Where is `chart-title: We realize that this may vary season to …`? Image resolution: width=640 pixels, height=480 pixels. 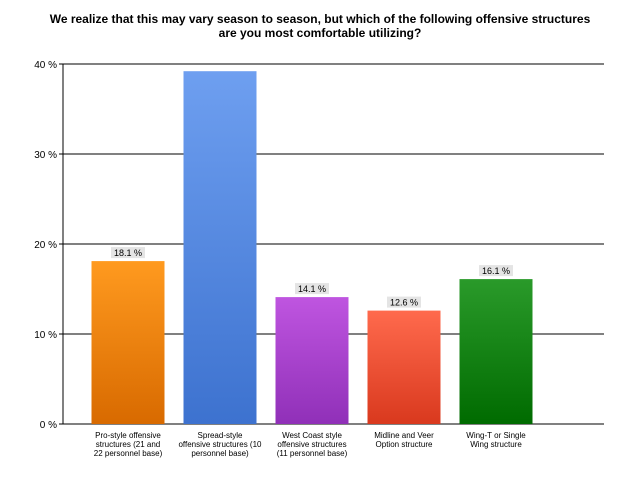 chart-title: We realize that this may vary season to … is located at coordinates (320, 26).